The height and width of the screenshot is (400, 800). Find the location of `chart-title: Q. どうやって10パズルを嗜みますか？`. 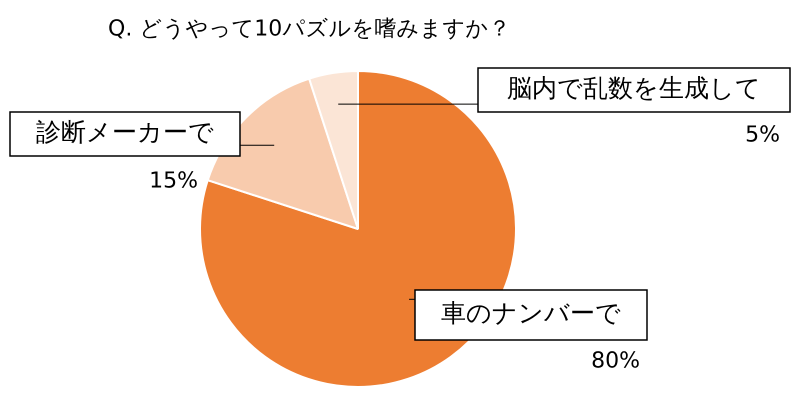

chart-title: Q. どうやって10パズルを嗜みますか？ is located at coordinates (309, 29).